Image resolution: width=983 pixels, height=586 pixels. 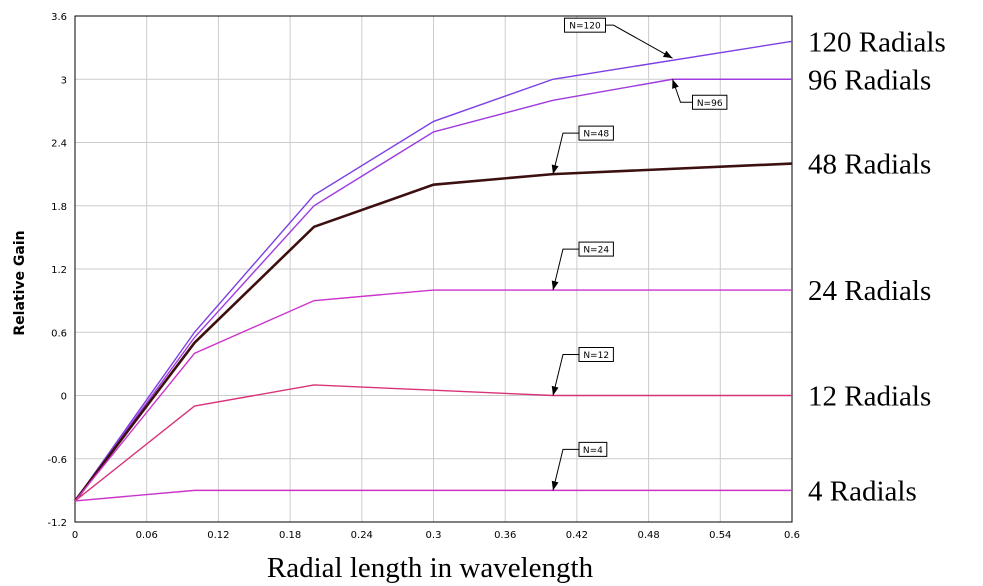 I want to click on y-tick-label: 3.6, so click(x=59, y=17).